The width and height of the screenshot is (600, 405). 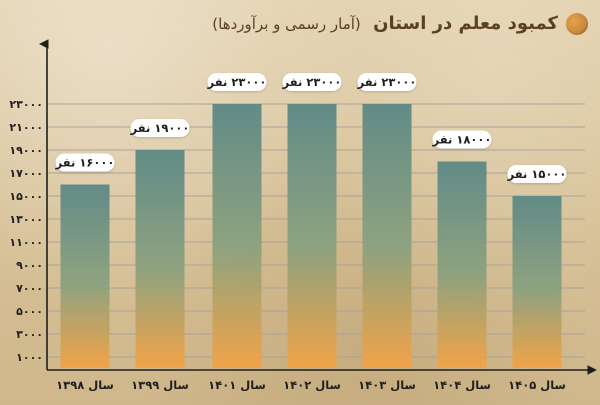 What do you see at coordinates (537, 385) in the screenshot?
I see `x-tick-label: سال ۱۴۰۵` at bounding box center [537, 385].